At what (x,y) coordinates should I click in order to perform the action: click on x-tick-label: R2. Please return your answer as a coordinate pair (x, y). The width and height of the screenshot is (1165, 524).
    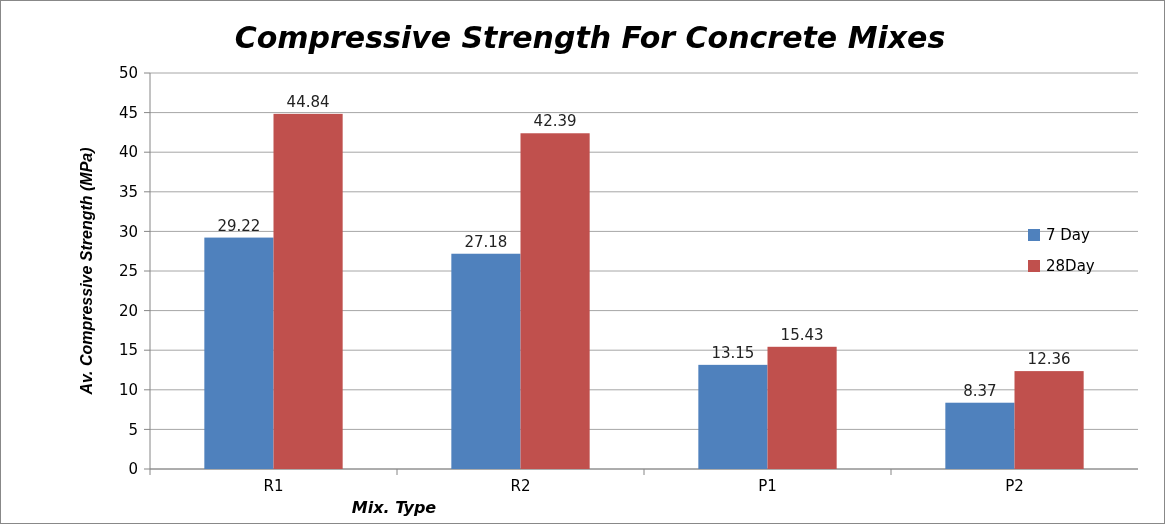
    Looking at the image, I should click on (520, 486).